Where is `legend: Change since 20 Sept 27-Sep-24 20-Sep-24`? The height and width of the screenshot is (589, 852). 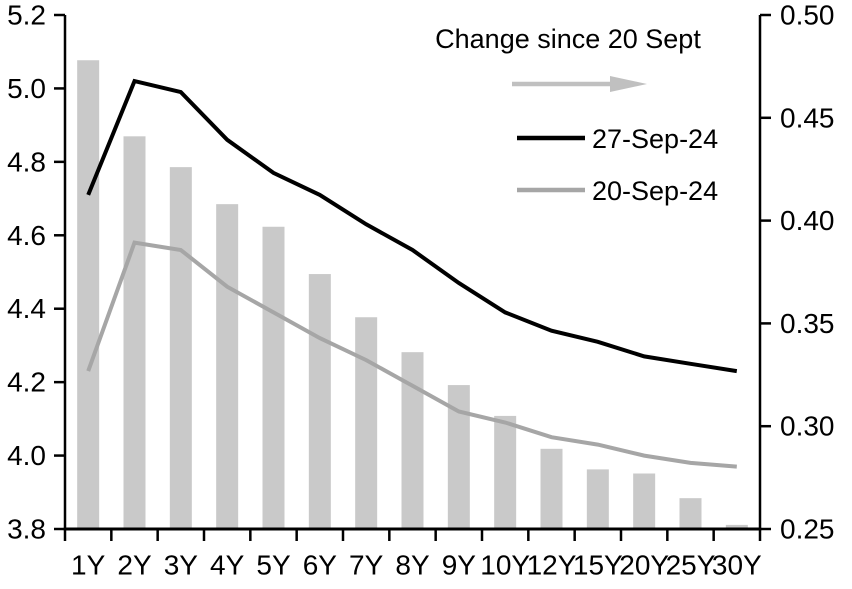
legend: Change since 20 Sept 27-Sep-24 20-Sep-24 is located at coordinates (576, 115).